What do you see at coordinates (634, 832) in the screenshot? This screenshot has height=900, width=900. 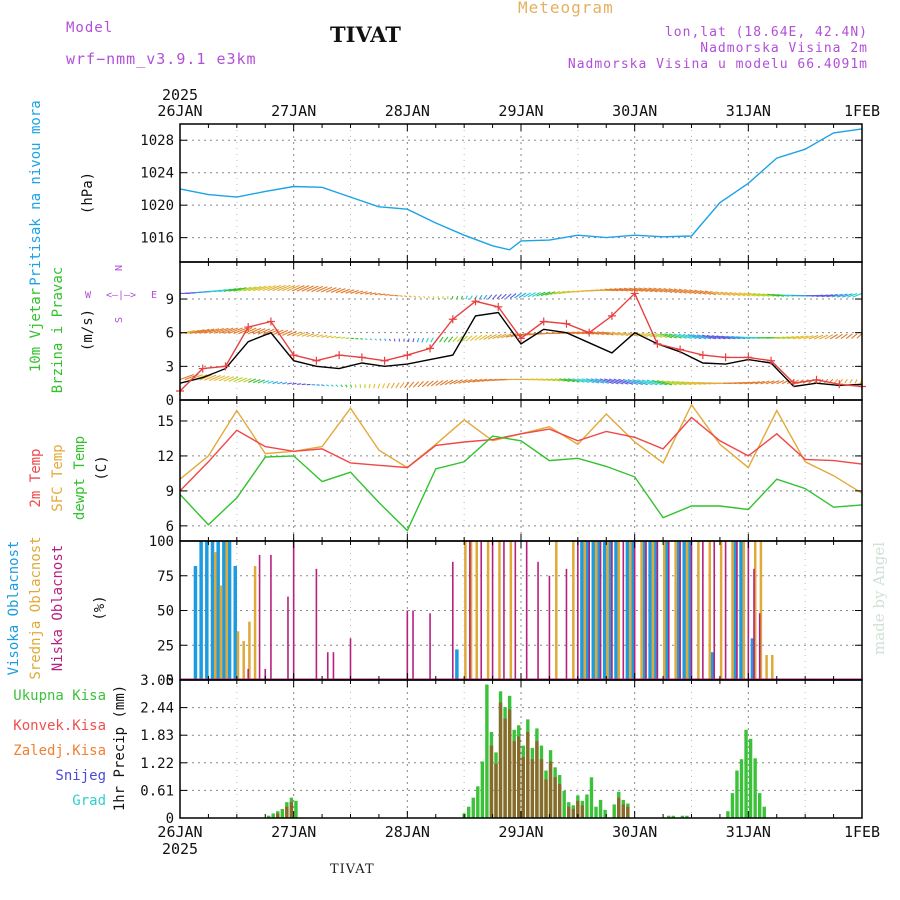 I see `x-tick-label-bottom: 30JAN` at bounding box center [634, 832].